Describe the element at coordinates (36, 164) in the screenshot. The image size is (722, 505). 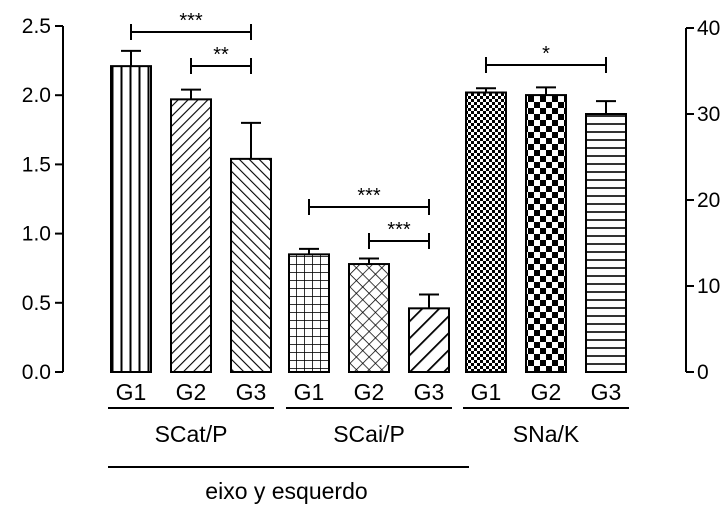
I see `left-axis-tick-label: 1.5` at that location.